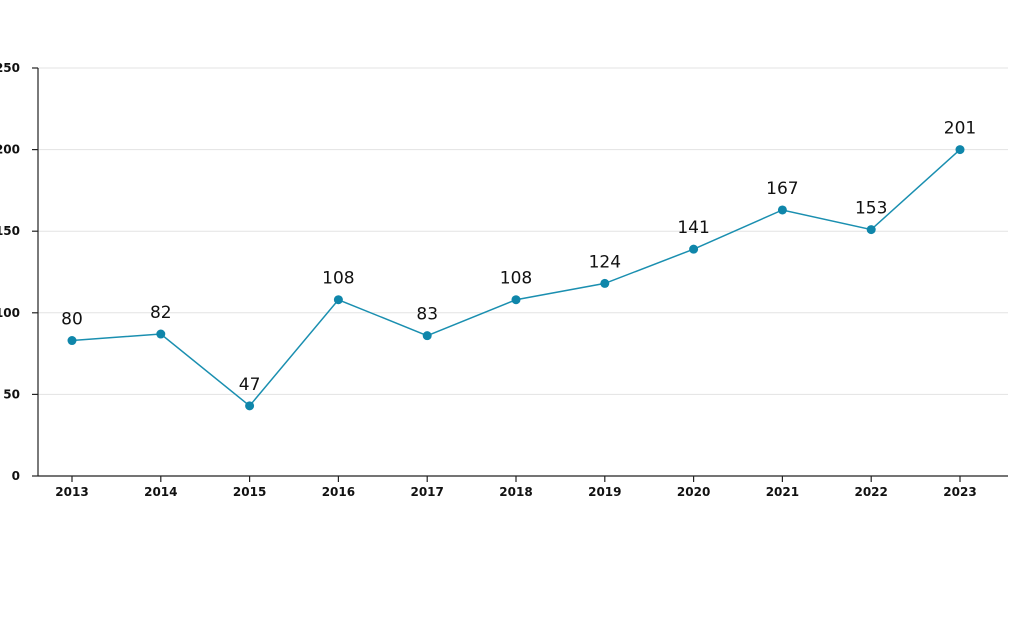 This screenshot has height=640, width=1024. I want to click on x-tick-label: 2015, so click(249, 492).